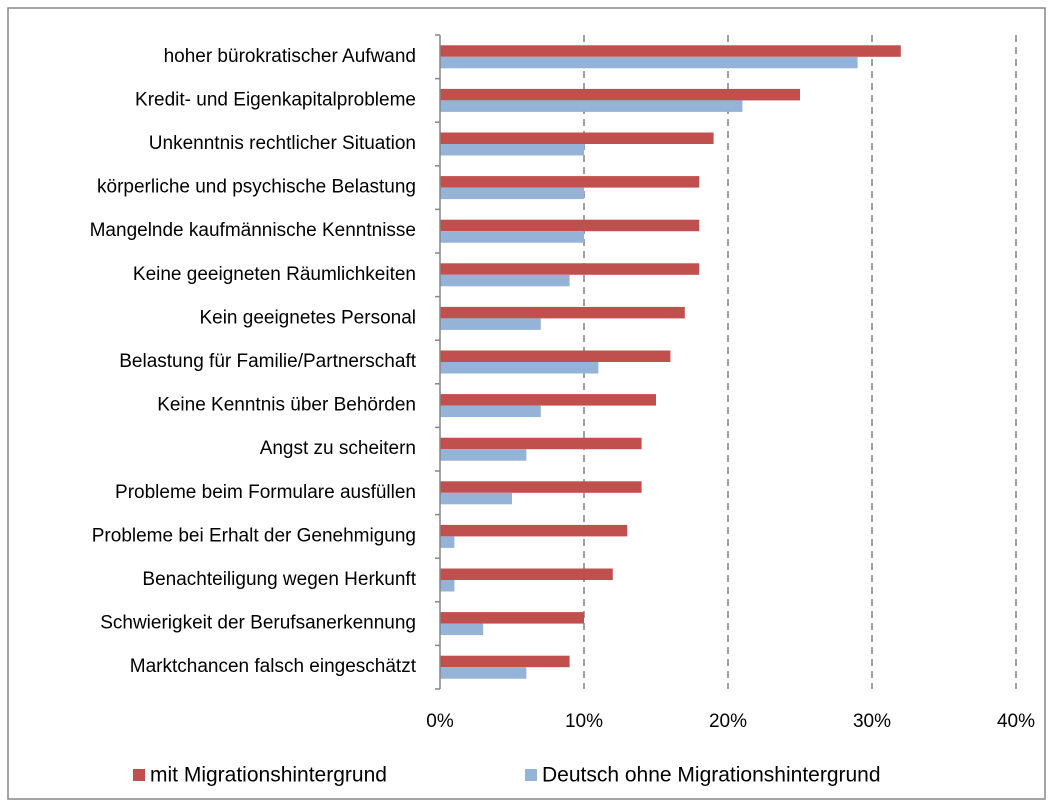 The height and width of the screenshot is (807, 1053). I want to click on legend-label: Deutsch ohne Migrationshintergrund, so click(711, 775).